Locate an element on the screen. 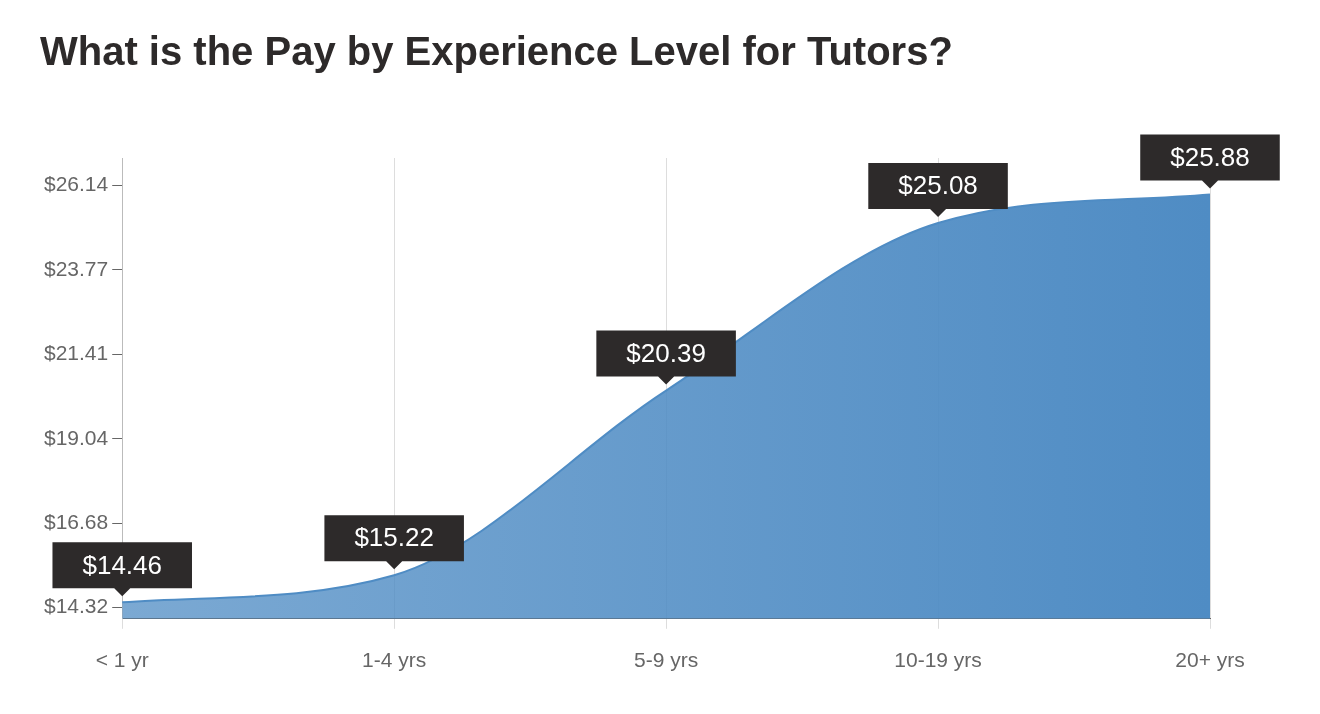 The width and height of the screenshot is (1320, 714). data-label: $20.39 is located at coordinates (666, 352).